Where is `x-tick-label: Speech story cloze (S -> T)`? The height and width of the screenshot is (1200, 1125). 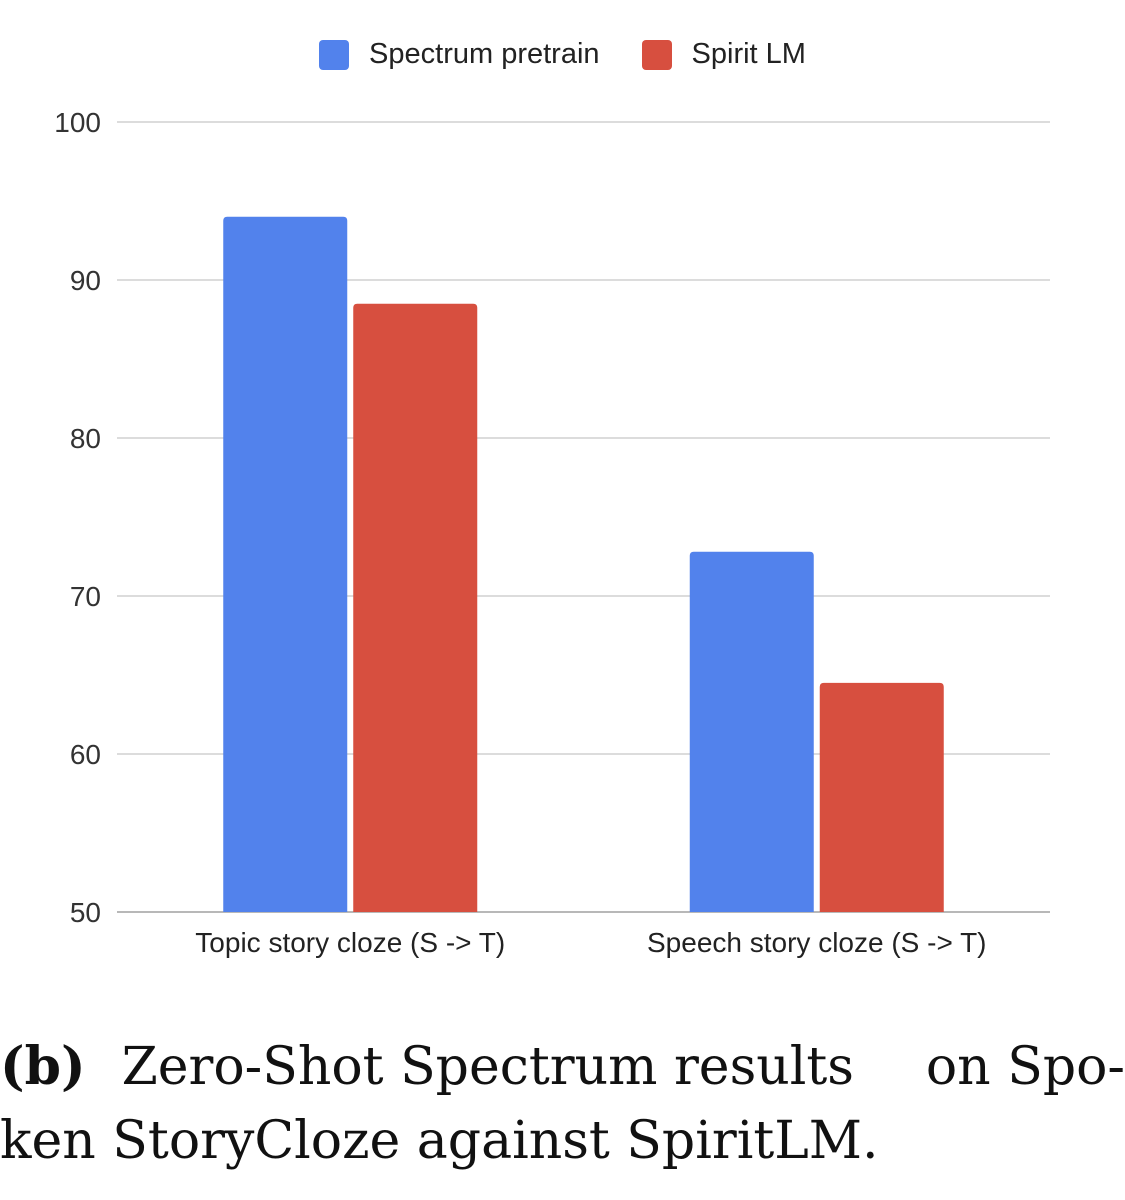 x-tick-label: Speech story cloze (S -> T) is located at coordinates (817, 942).